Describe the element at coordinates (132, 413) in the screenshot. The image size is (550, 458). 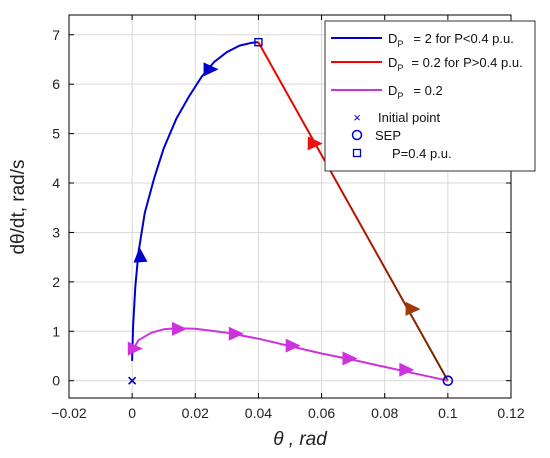
I see `x-tick-label: 0` at that location.